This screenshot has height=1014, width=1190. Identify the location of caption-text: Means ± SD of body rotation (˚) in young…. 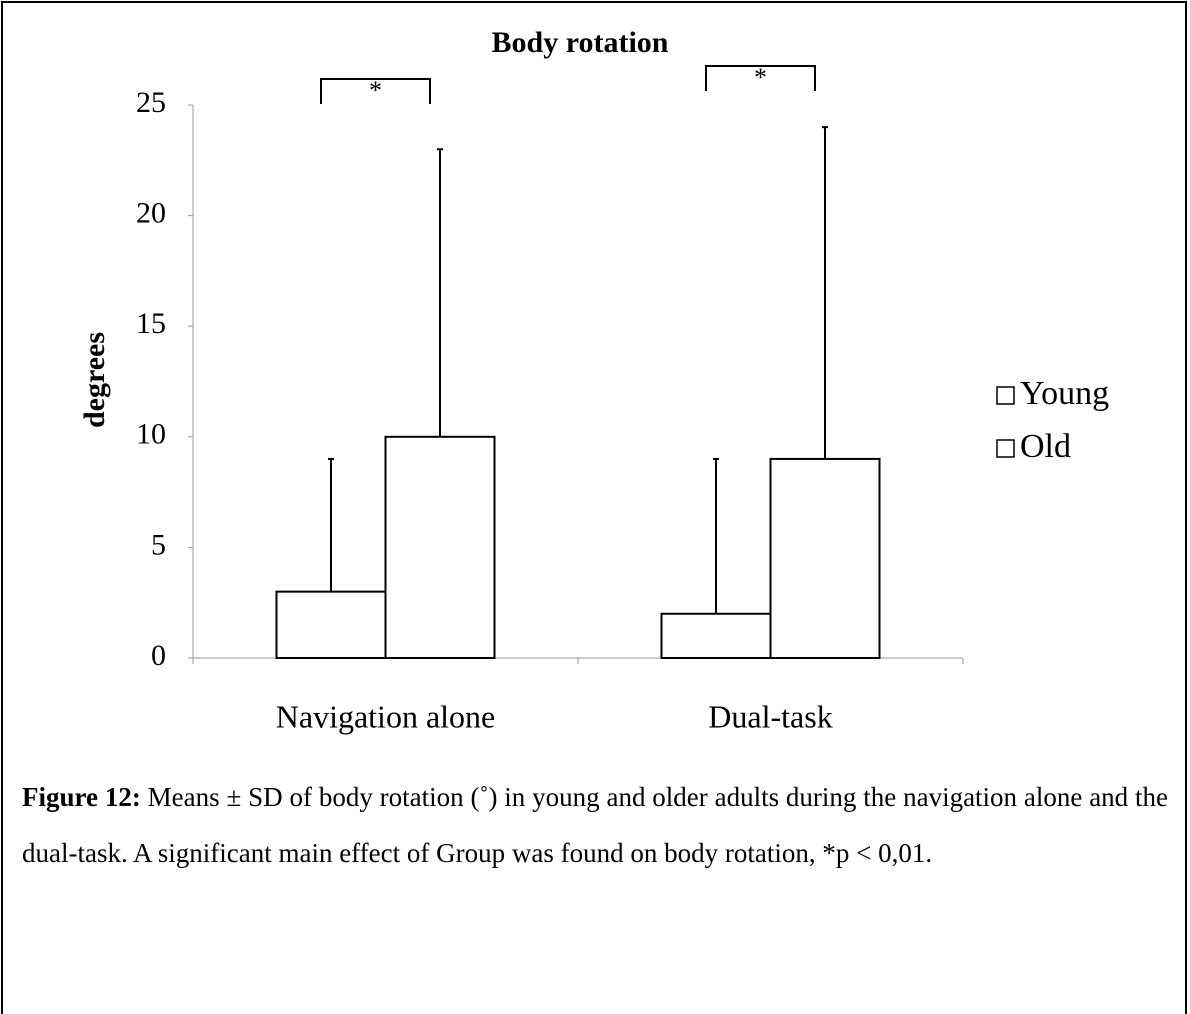
(595, 825).